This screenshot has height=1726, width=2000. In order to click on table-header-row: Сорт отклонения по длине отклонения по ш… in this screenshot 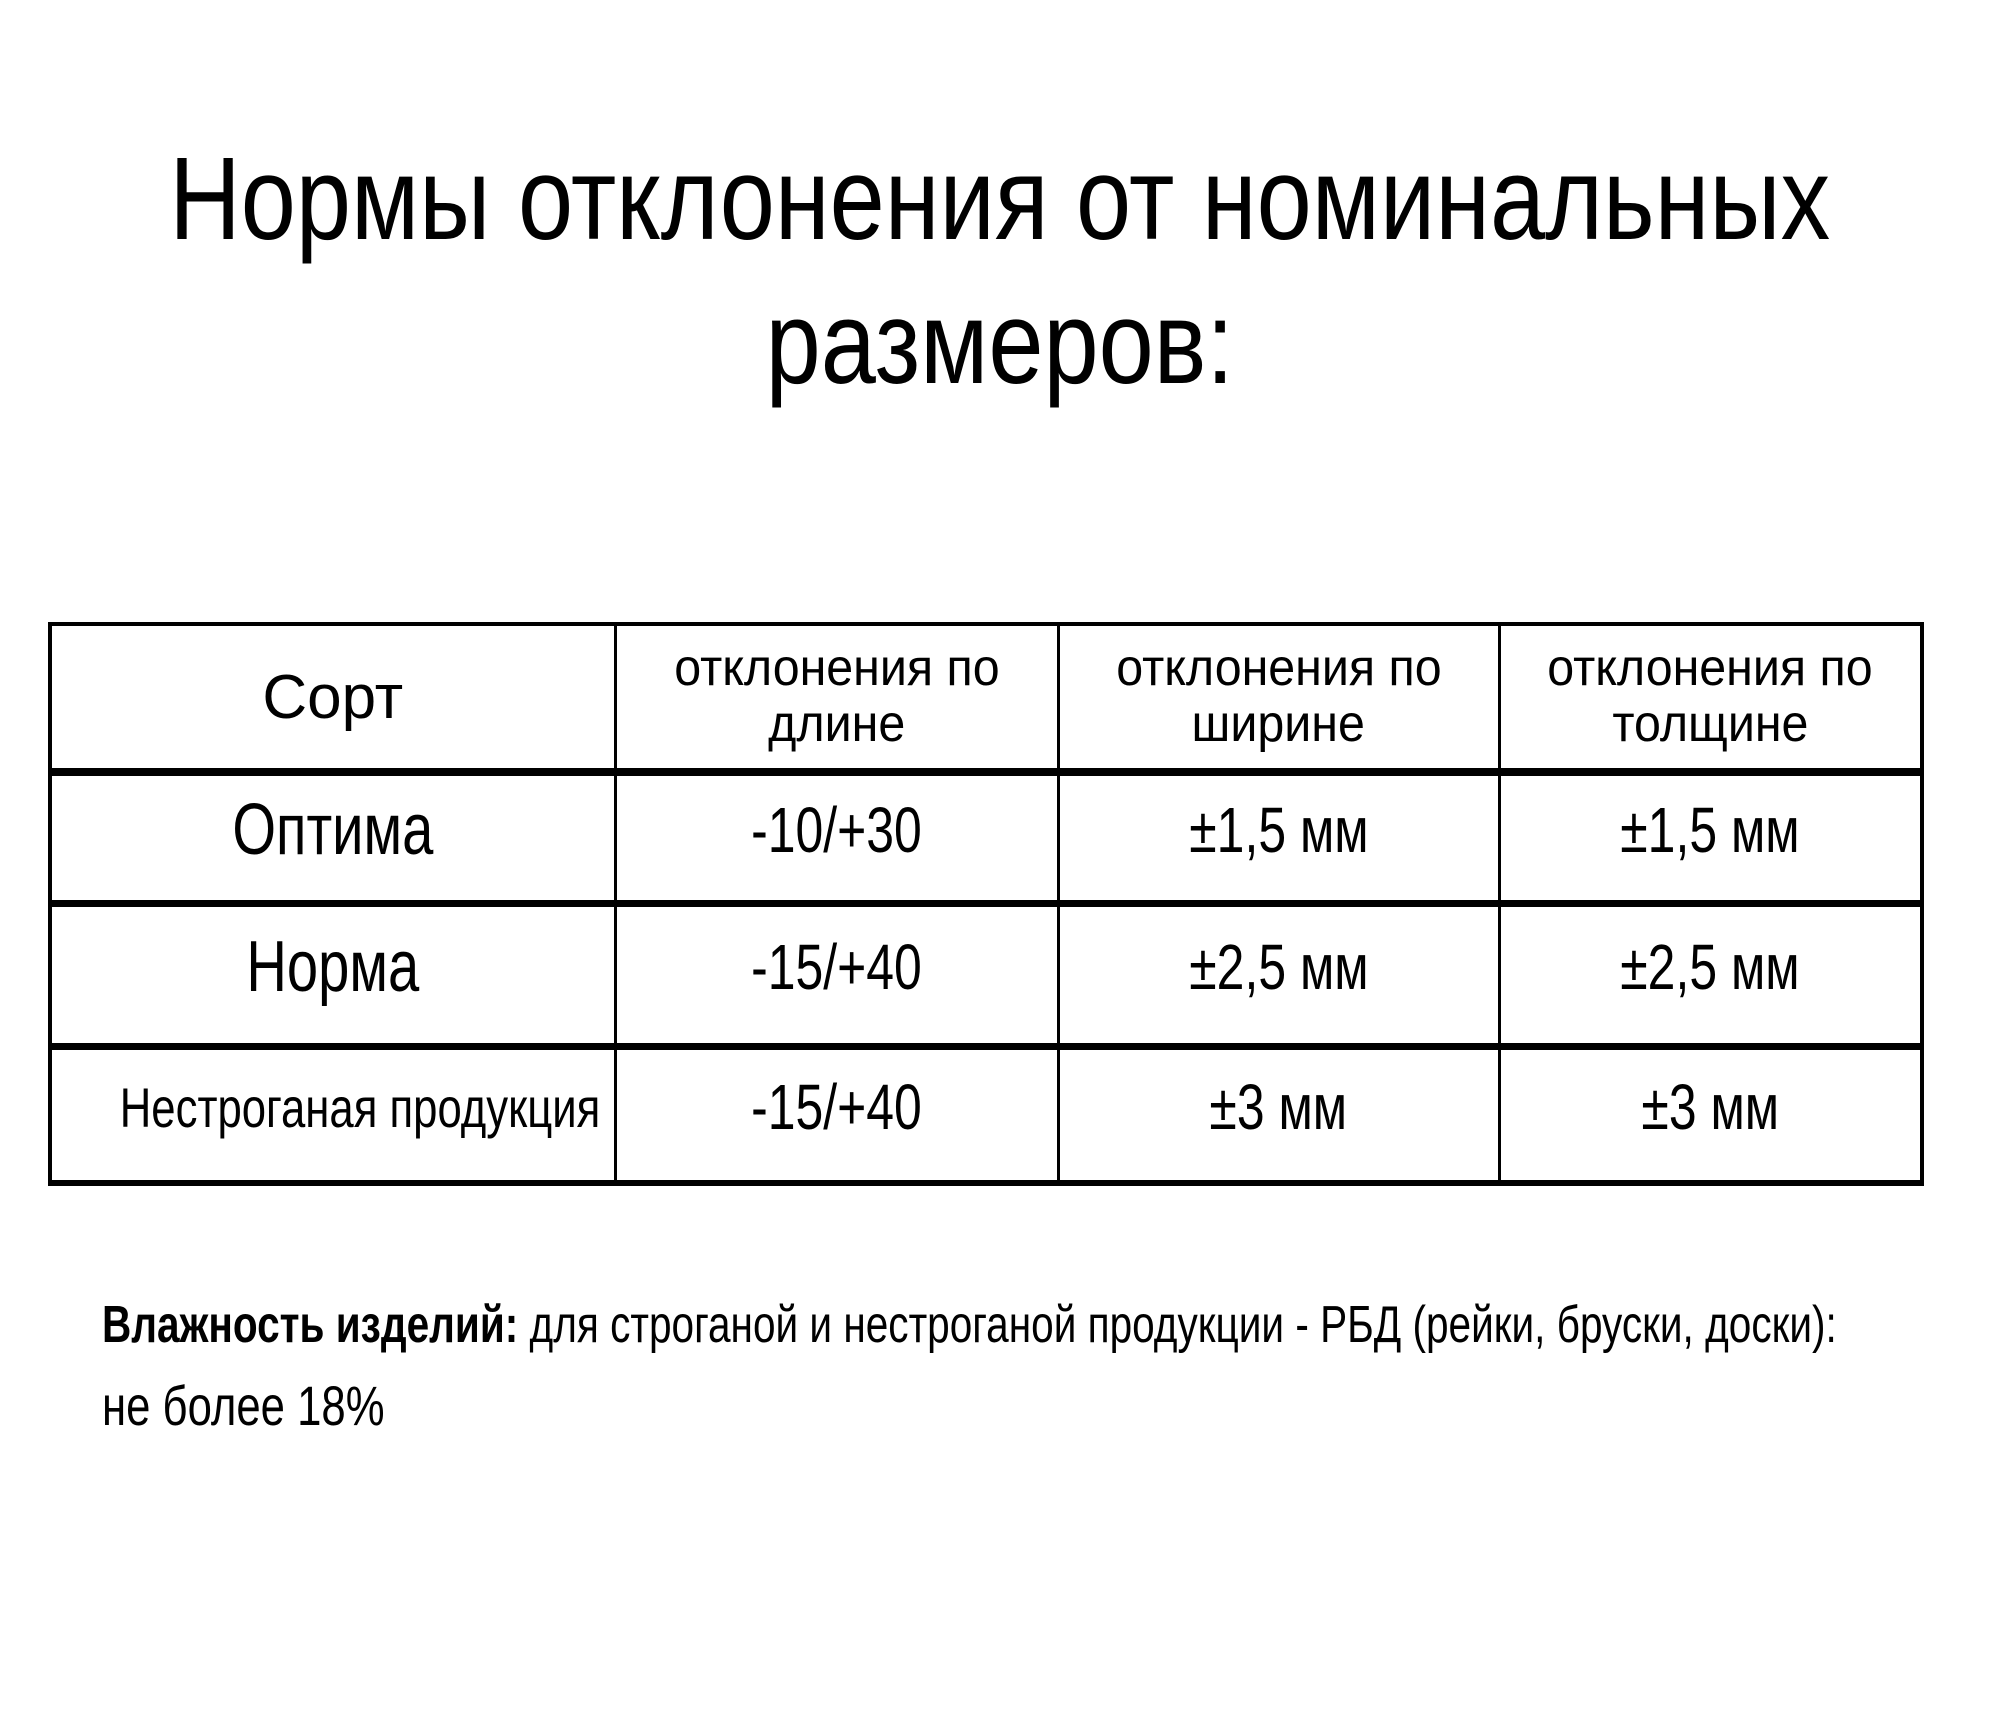, I will do `click(986, 700)`.